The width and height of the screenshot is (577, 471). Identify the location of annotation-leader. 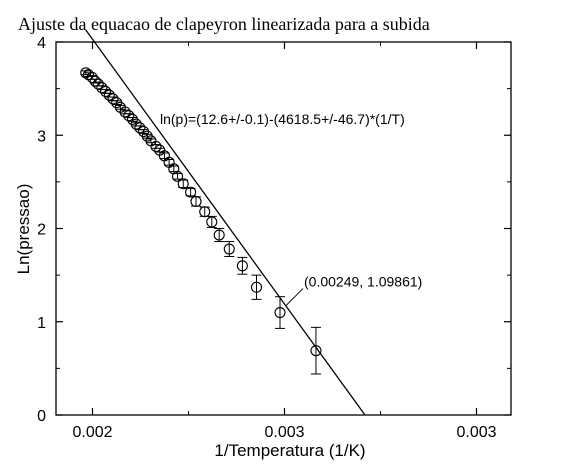
(294, 297).